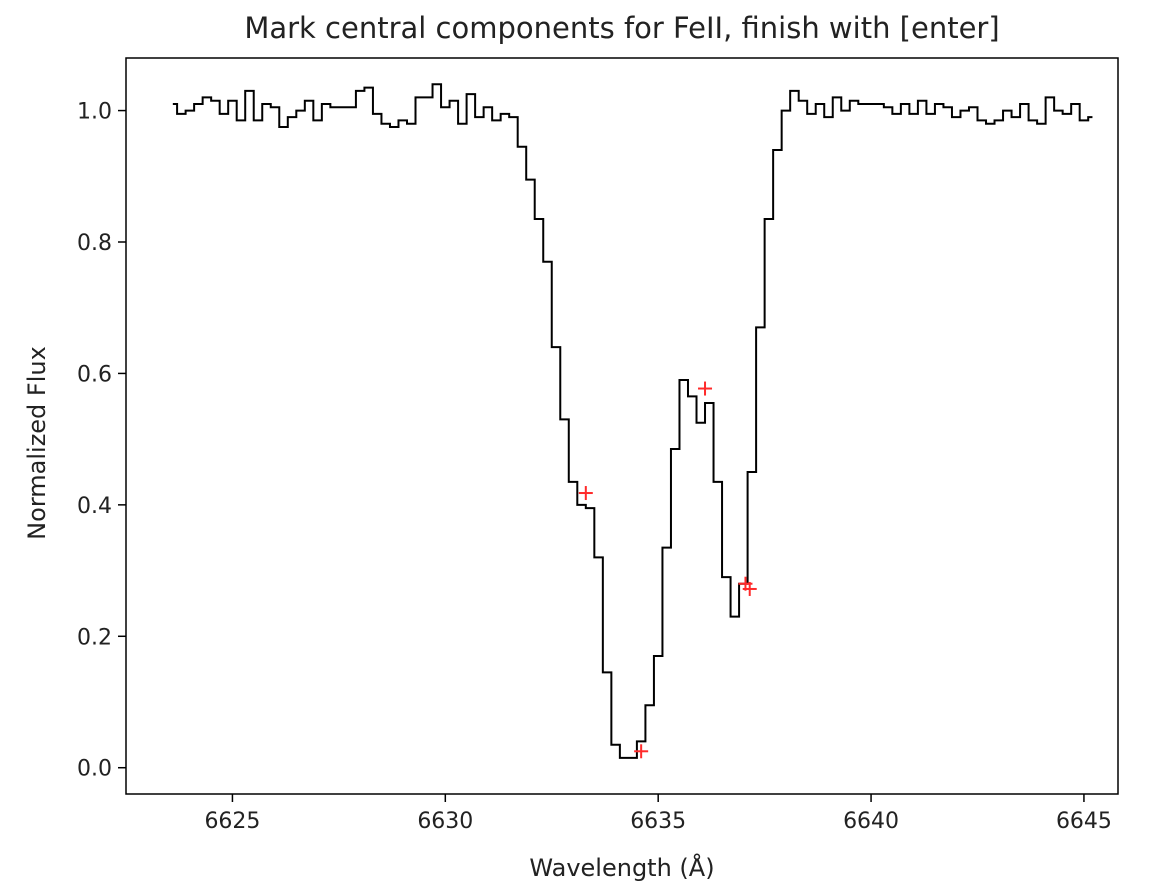 Image resolution: width=1164 pixels, height=896 pixels. What do you see at coordinates (658, 821) in the screenshot?
I see `x-tick-label: 6635` at bounding box center [658, 821].